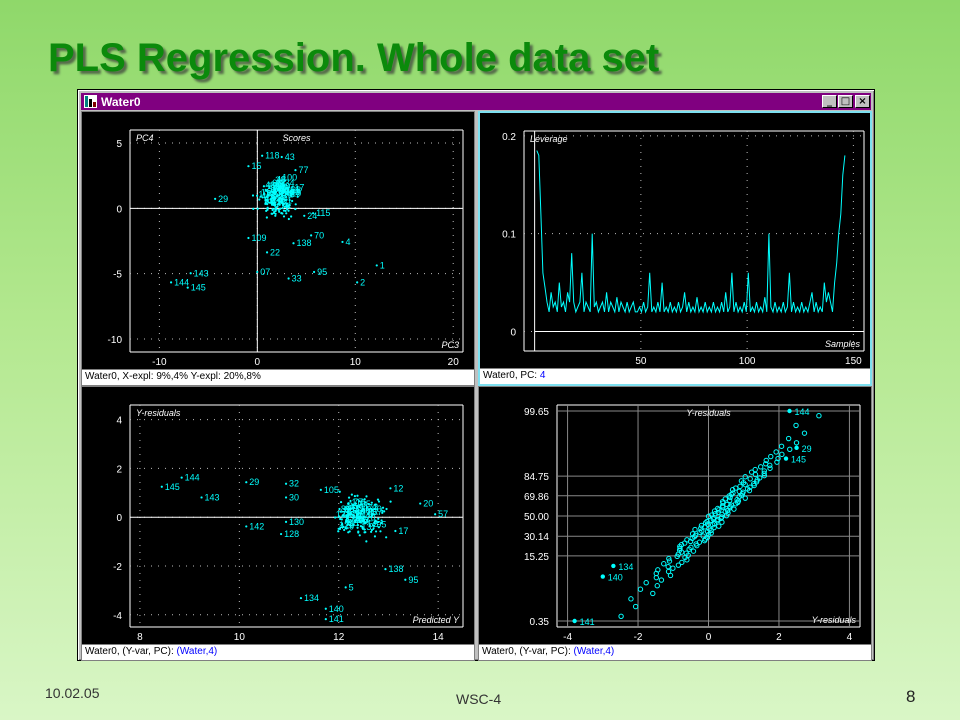  Describe the element at coordinates (365, 521) in the screenshot. I see `residual-label: 27` at that location.